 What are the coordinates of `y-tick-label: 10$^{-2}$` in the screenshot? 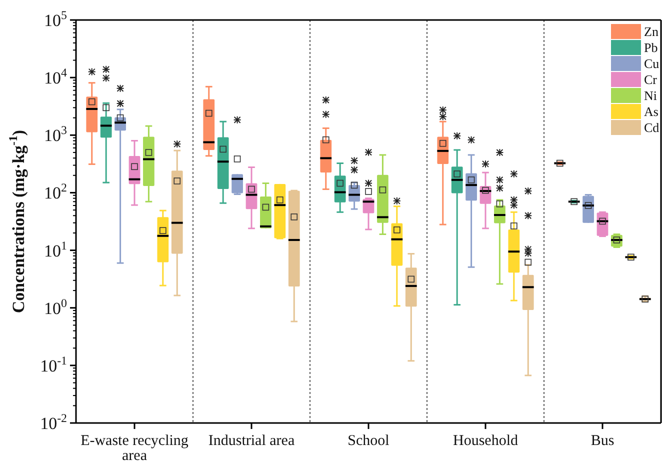 It's located at (54, 422).